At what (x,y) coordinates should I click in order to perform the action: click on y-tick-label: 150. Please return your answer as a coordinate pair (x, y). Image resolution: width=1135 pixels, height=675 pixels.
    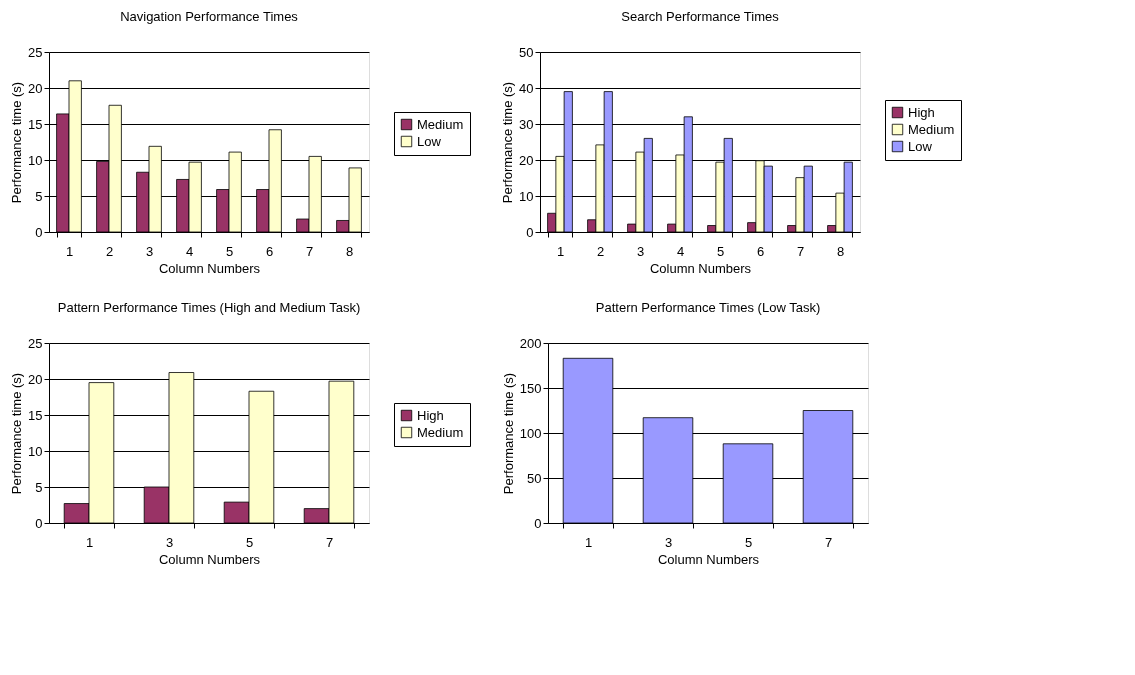
    Looking at the image, I should click on (530, 388).